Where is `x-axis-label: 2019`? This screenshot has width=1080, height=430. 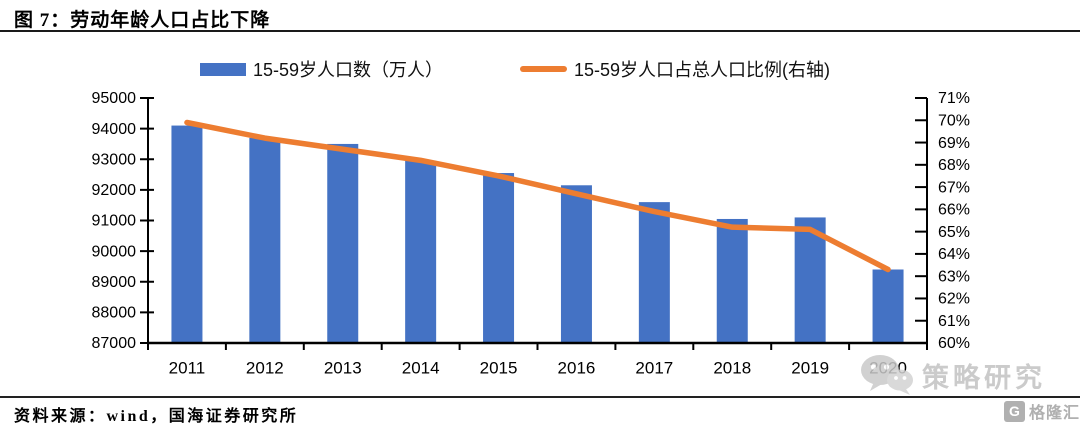
x-axis-label: 2019 is located at coordinates (810, 367).